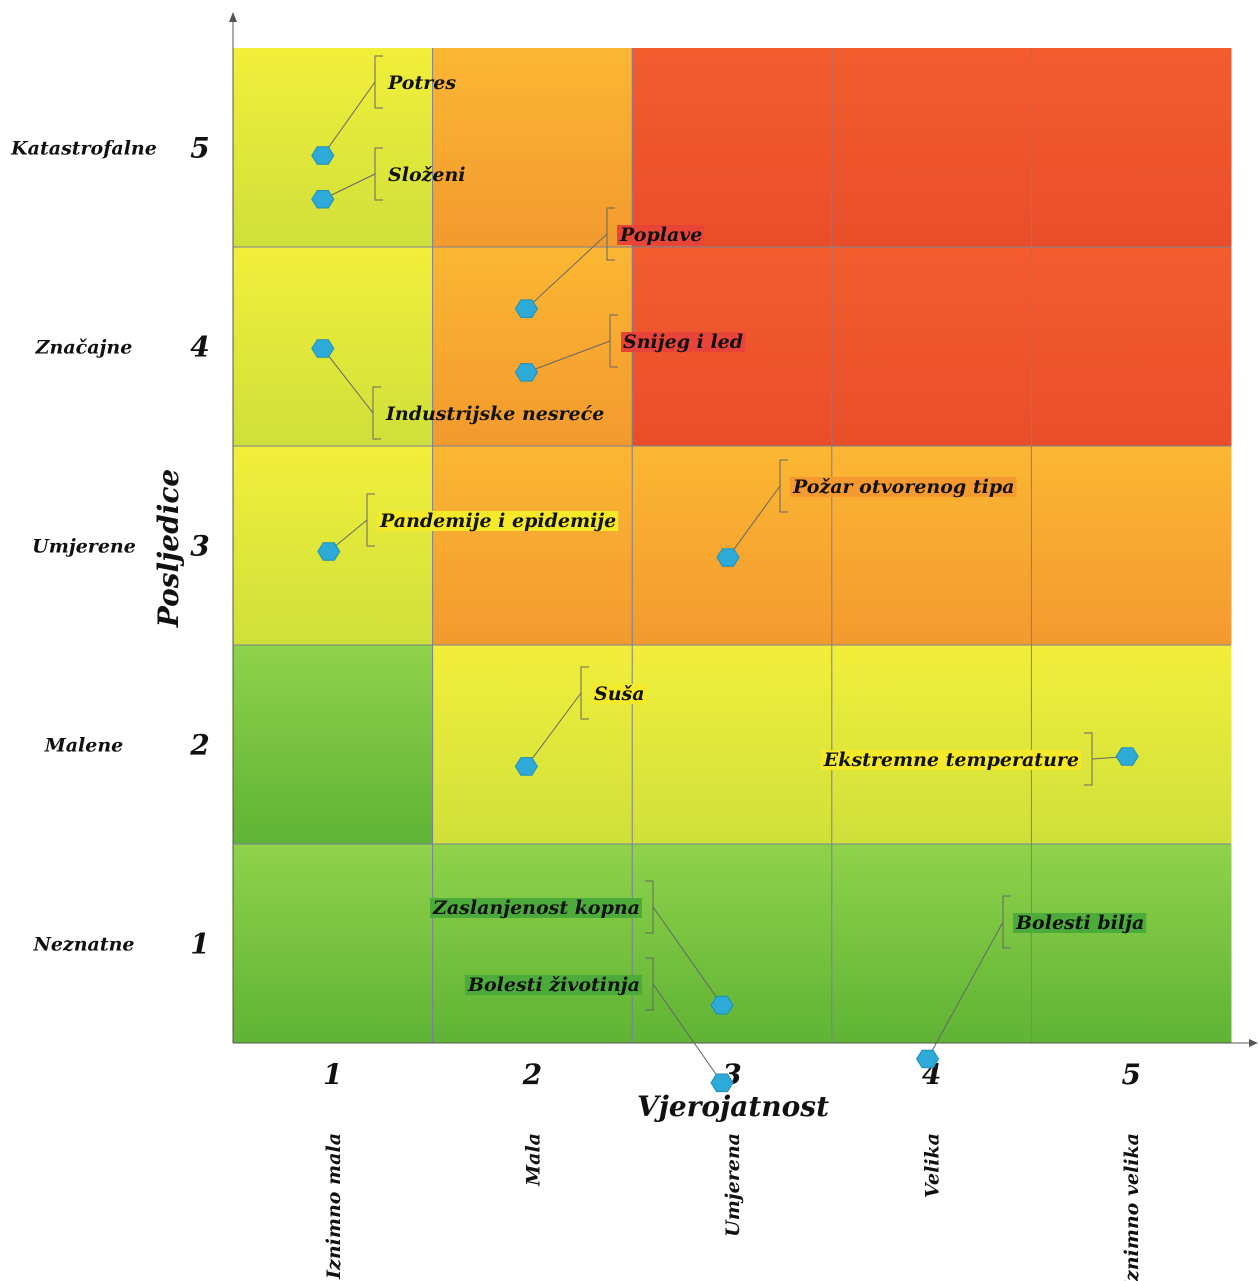  What do you see at coordinates (866, 513) in the screenshot?
I see `data-point-group: Požar otvorenog tipa` at bounding box center [866, 513].